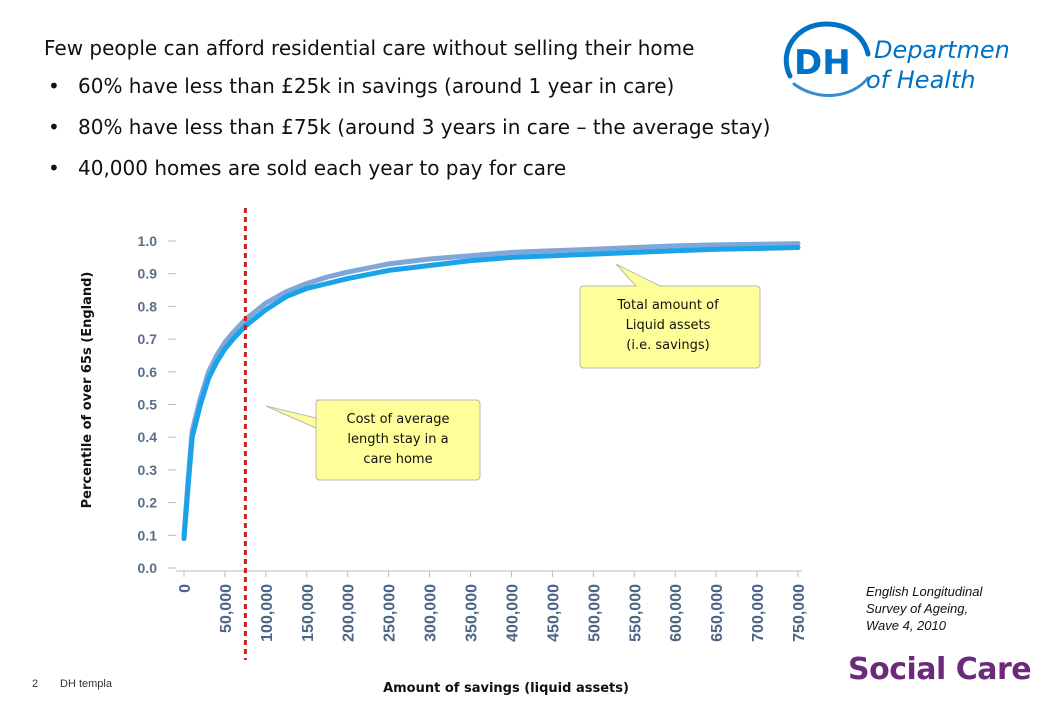 This screenshot has height=720, width=1040. I want to click on source-line: Wave 4, 2010, so click(906, 625).